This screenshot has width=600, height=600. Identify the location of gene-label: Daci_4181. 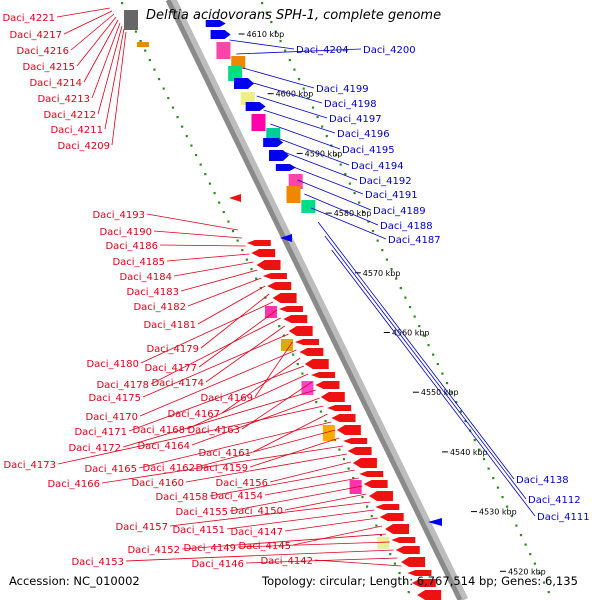
(169, 325).